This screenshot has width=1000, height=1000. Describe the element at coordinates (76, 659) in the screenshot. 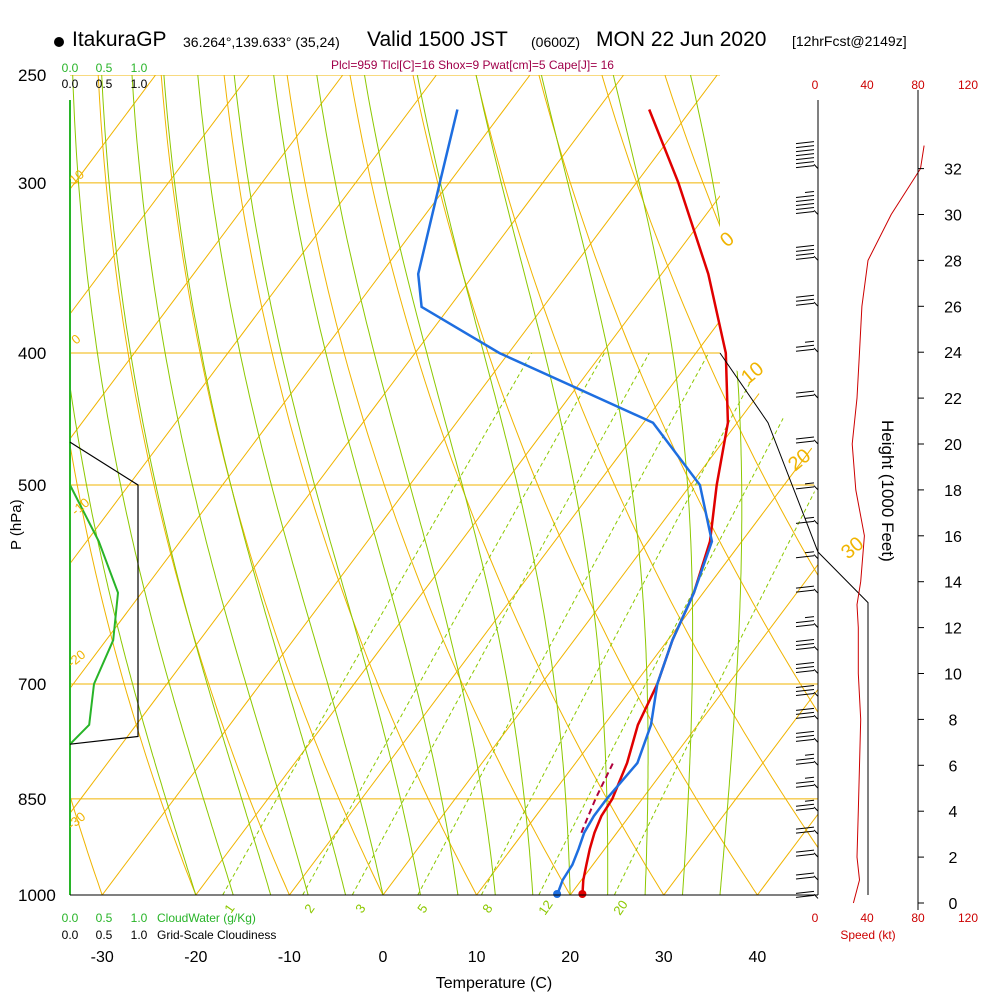

I see `dry-adiabat-label: -20` at that location.